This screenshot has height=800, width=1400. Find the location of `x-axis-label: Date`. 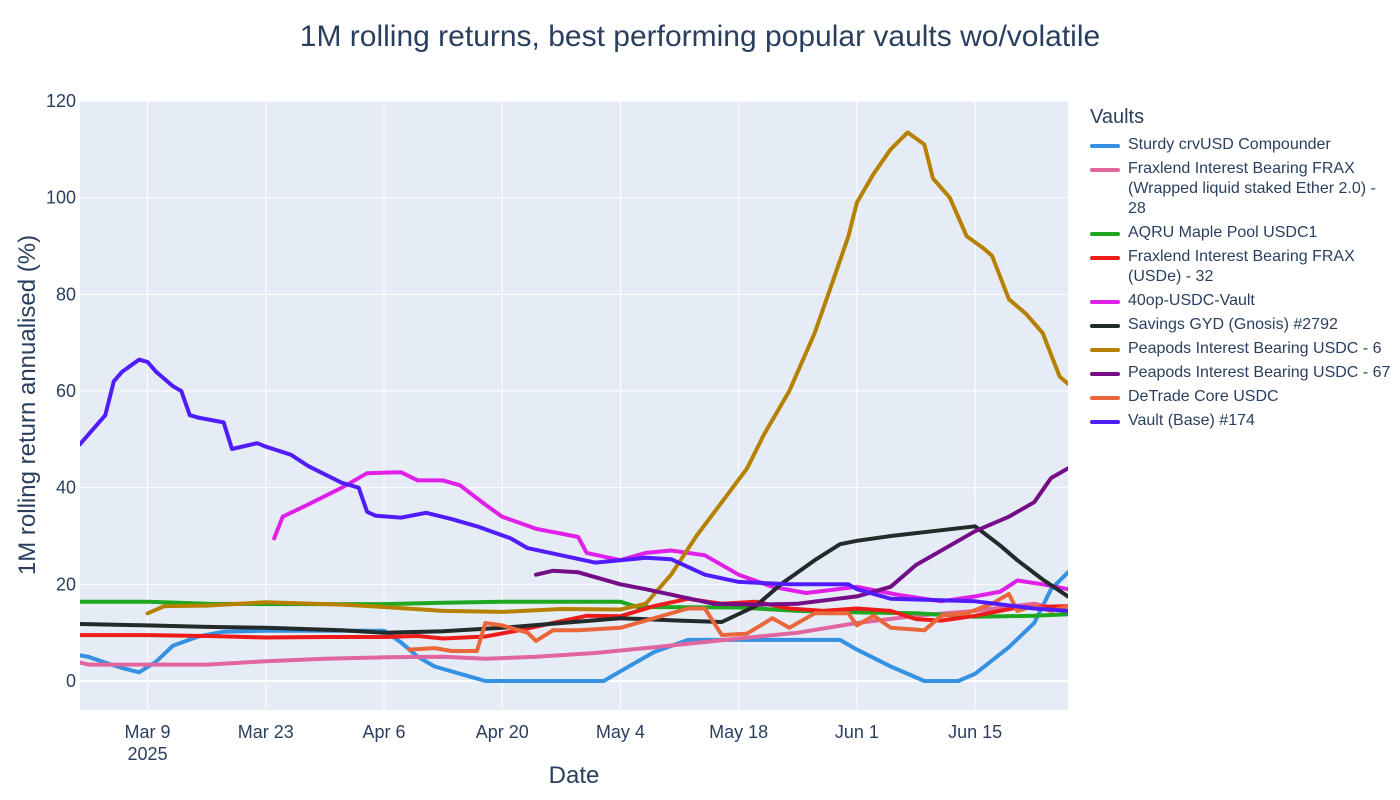

x-axis-label: Date is located at coordinates (574, 775).